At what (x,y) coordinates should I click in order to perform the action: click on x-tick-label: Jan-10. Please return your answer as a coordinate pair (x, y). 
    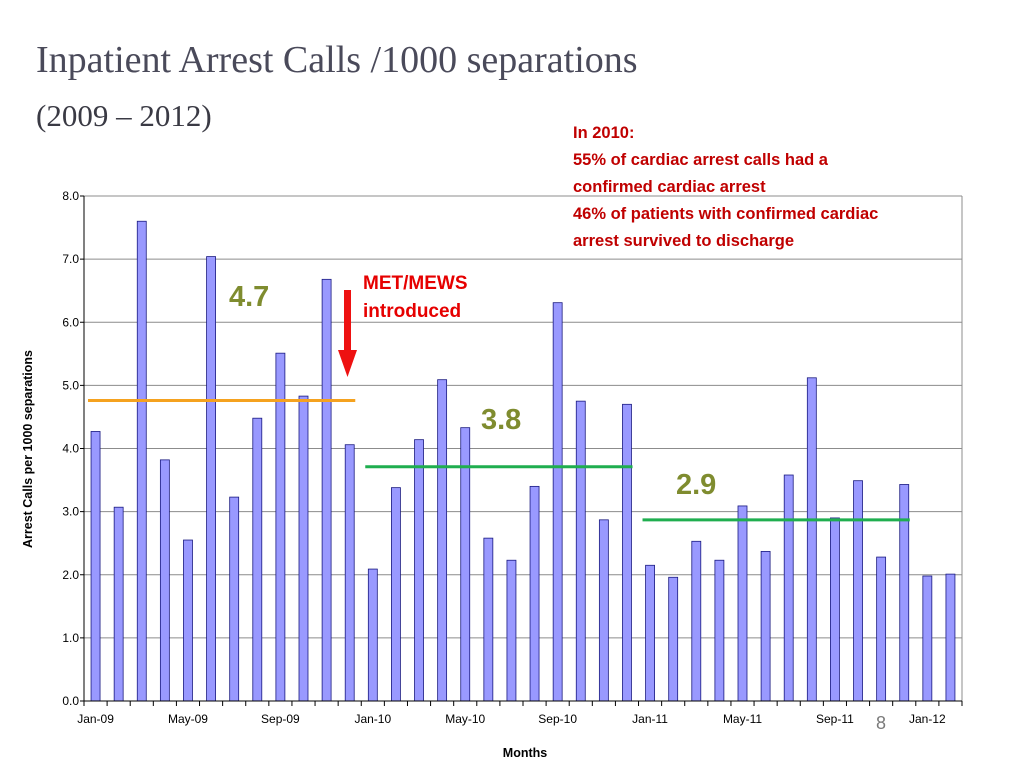
    Looking at the image, I should click on (372, 719).